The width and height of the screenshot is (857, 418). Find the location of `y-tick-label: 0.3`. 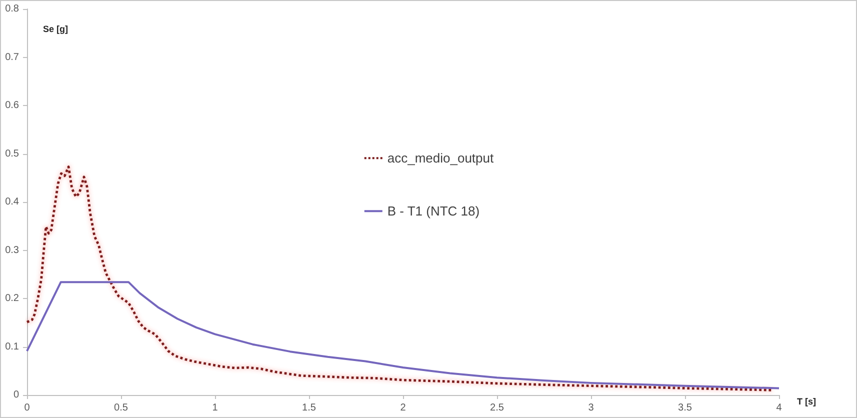

y-tick-label: 0.3 is located at coordinates (12, 250).